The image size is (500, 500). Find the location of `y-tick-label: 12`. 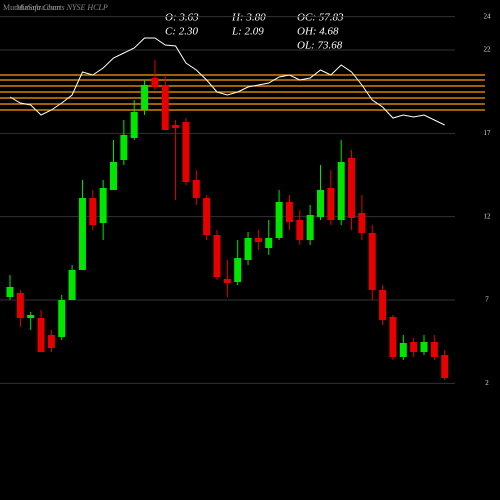

y-tick-label: 12 is located at coordinates (488, 216).